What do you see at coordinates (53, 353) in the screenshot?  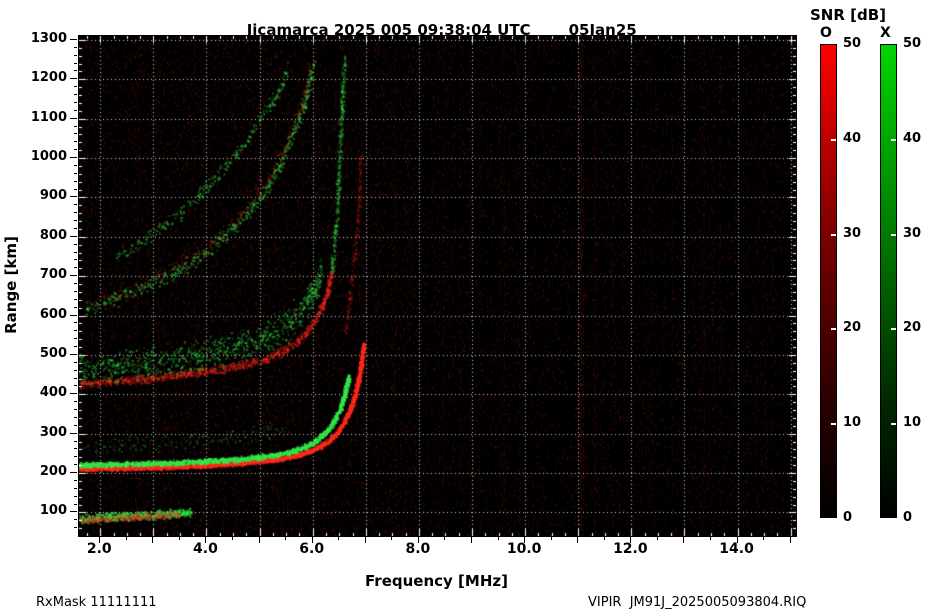 I see `y-tick-label: 500` at bounding box center [53, 353].